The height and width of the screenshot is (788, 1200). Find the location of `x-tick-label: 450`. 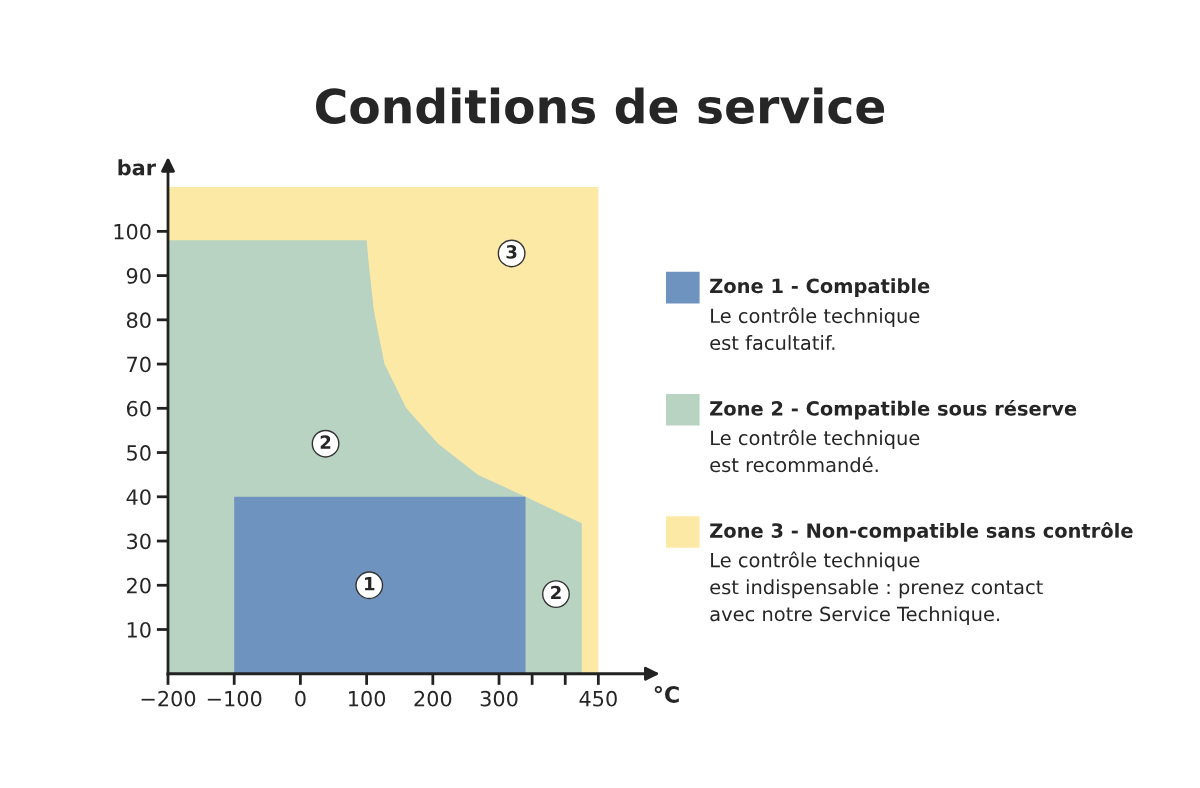

x-tick-label: 450 is located at coordinates (598, 698).